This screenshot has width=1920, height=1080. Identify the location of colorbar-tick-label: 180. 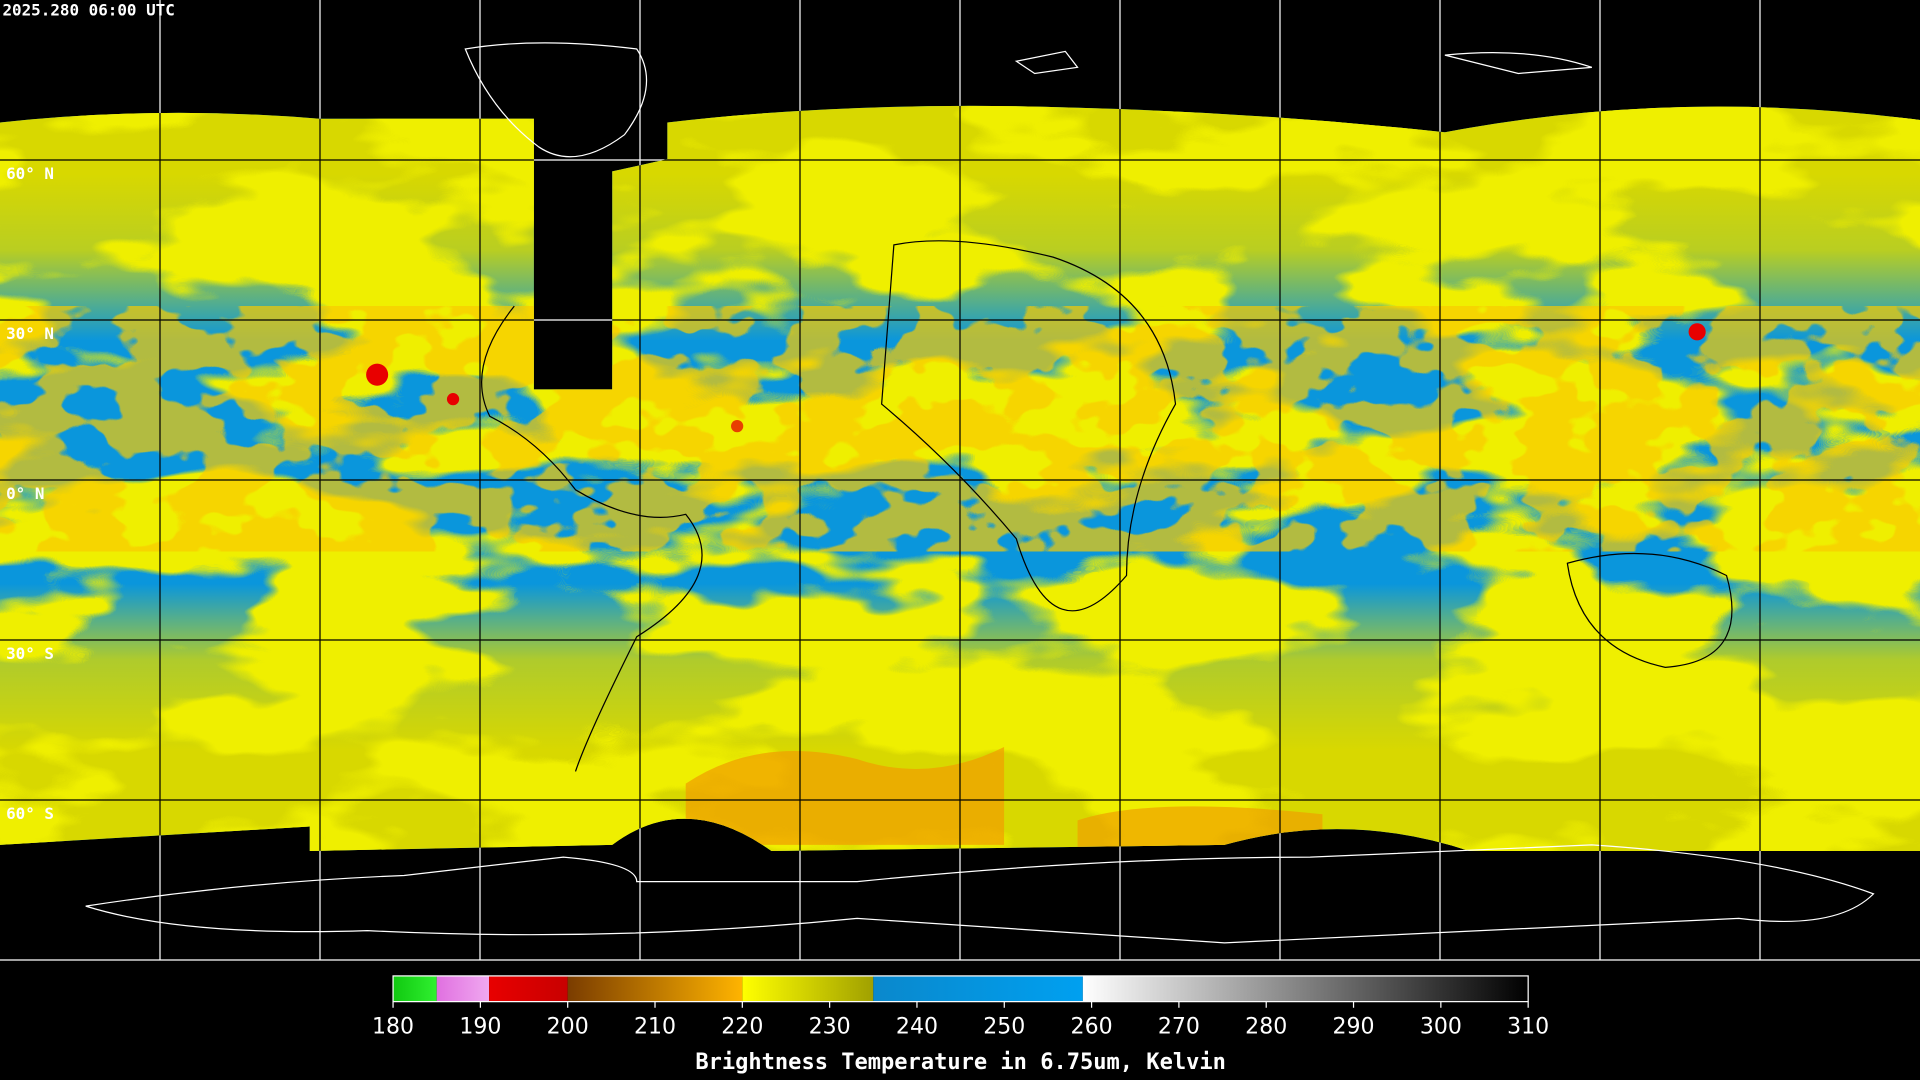
(393, 1026).